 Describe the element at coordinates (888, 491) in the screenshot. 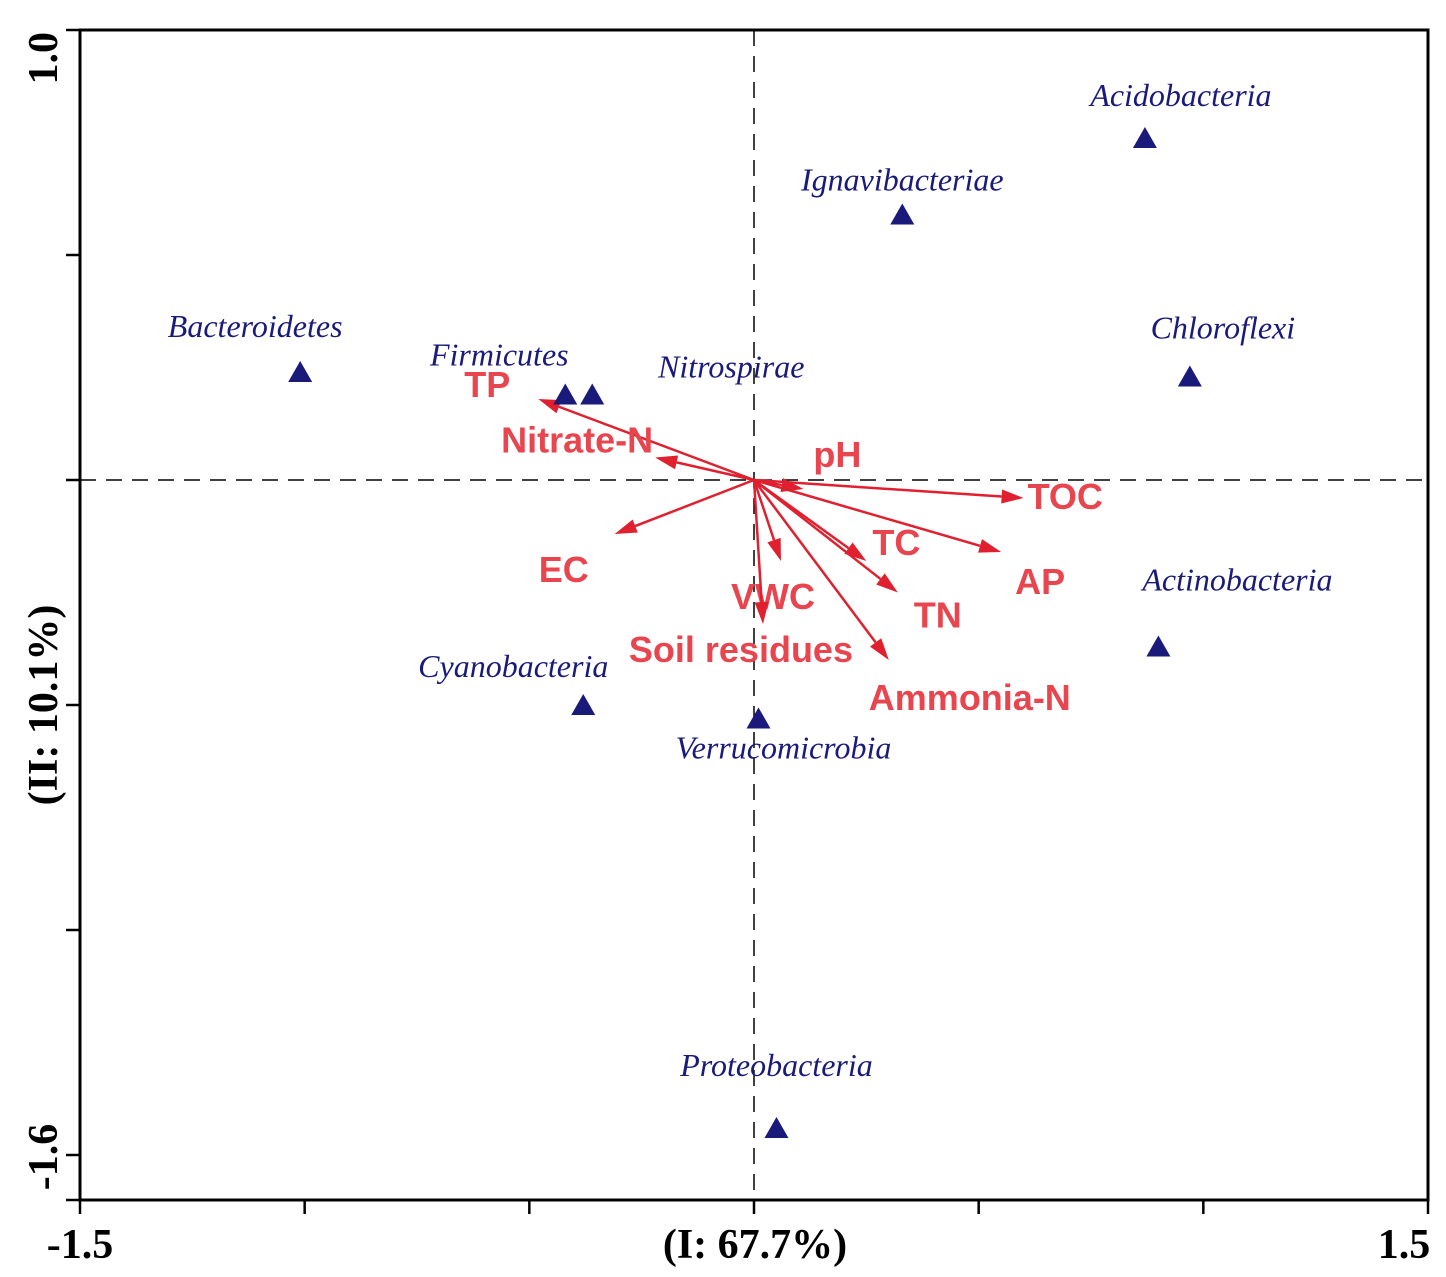

I see `env-arrow-toc` at that location.